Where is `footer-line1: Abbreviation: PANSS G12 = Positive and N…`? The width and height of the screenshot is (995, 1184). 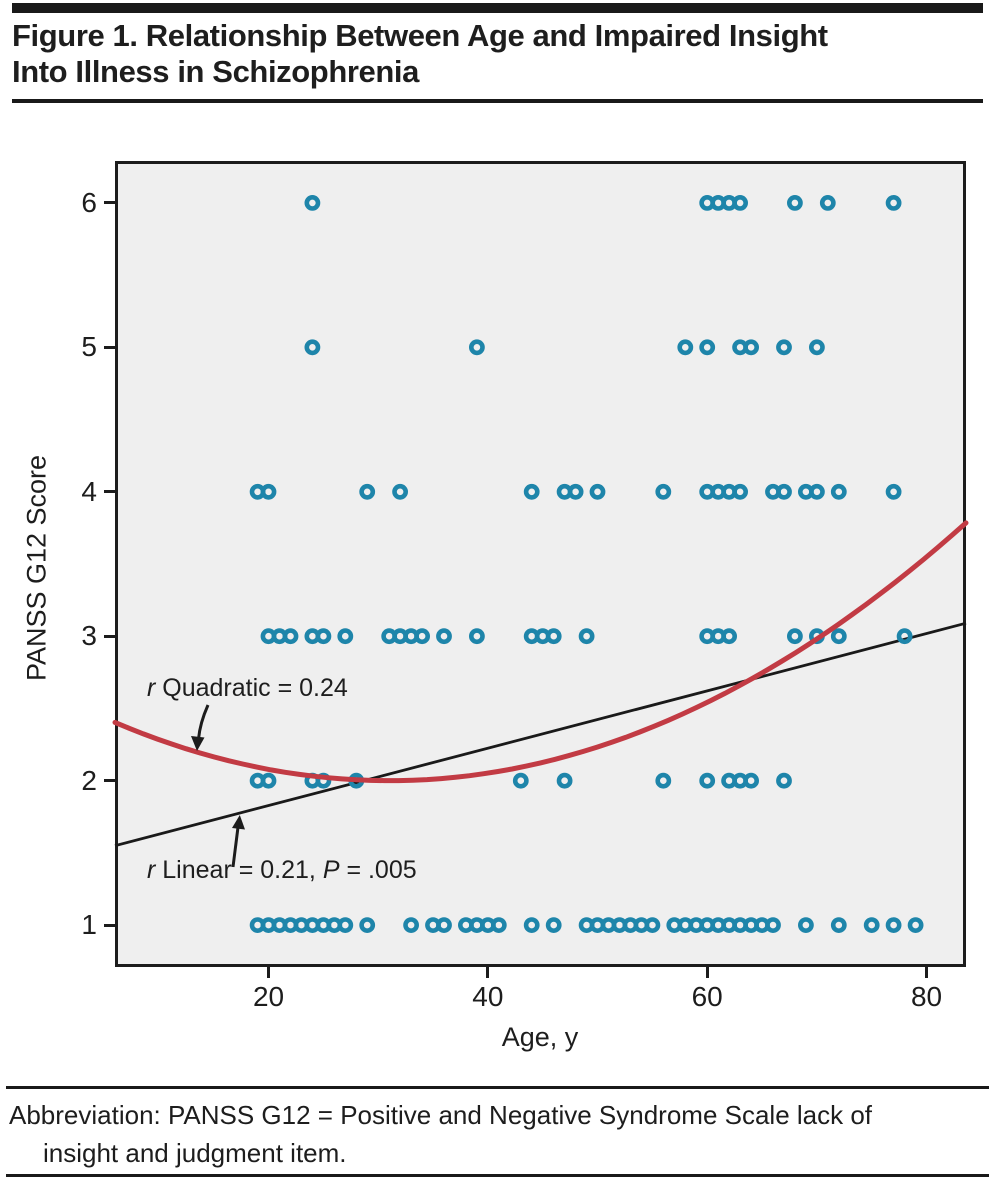
footer-line1: Abbreviation: PANSS G12 = Positive and N… is located at coordinates (441, 1115).